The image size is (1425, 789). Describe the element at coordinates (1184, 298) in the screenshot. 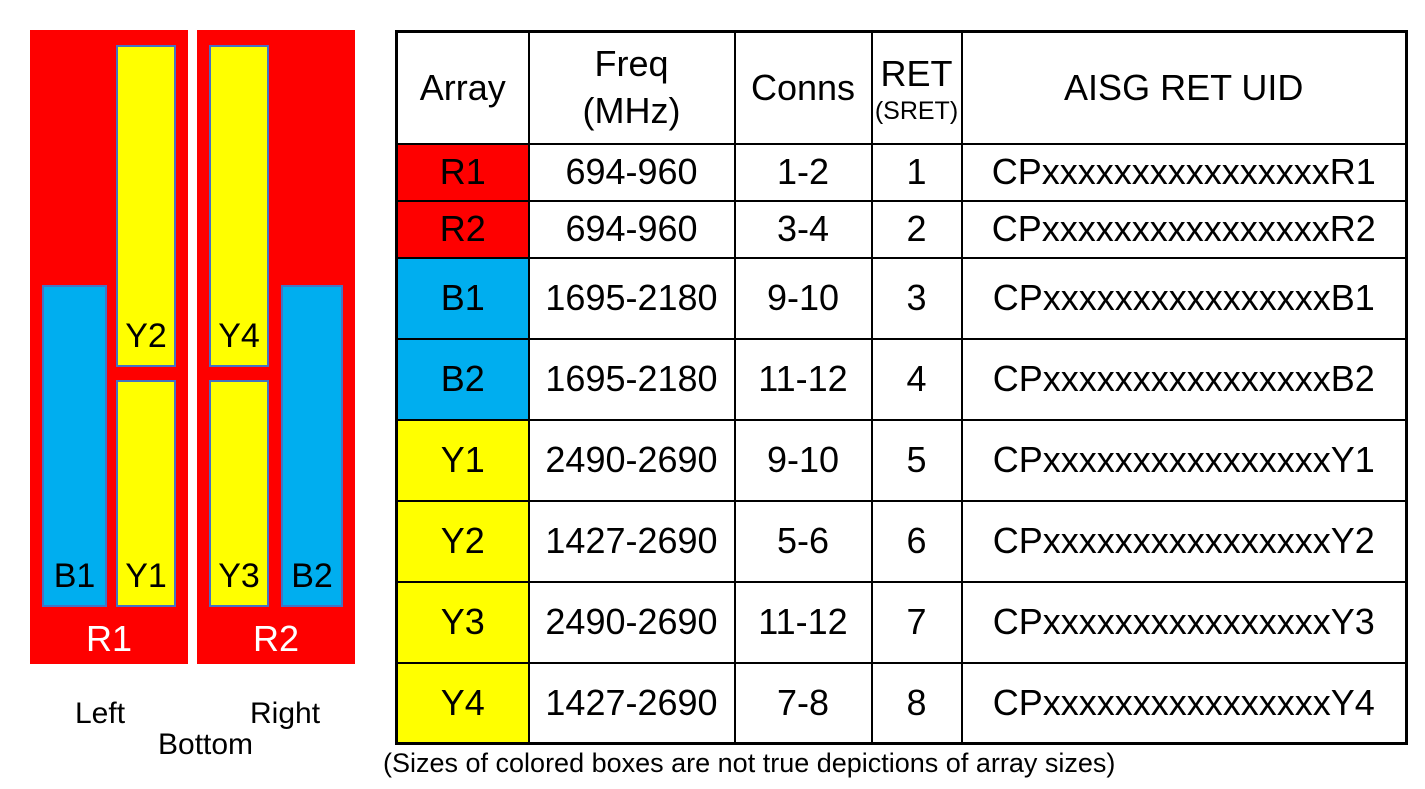

I see `uid-cell: CPxxxxxxxxxxxxxxxxB1` at that location.